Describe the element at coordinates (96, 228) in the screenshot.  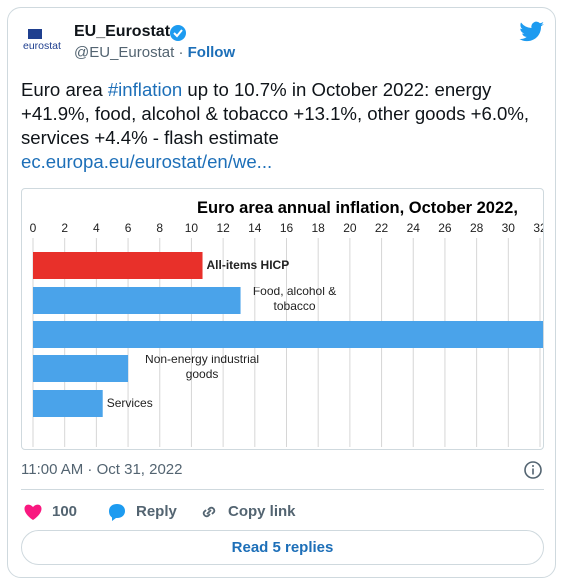
I see `x-tick-label: 4` at that location.